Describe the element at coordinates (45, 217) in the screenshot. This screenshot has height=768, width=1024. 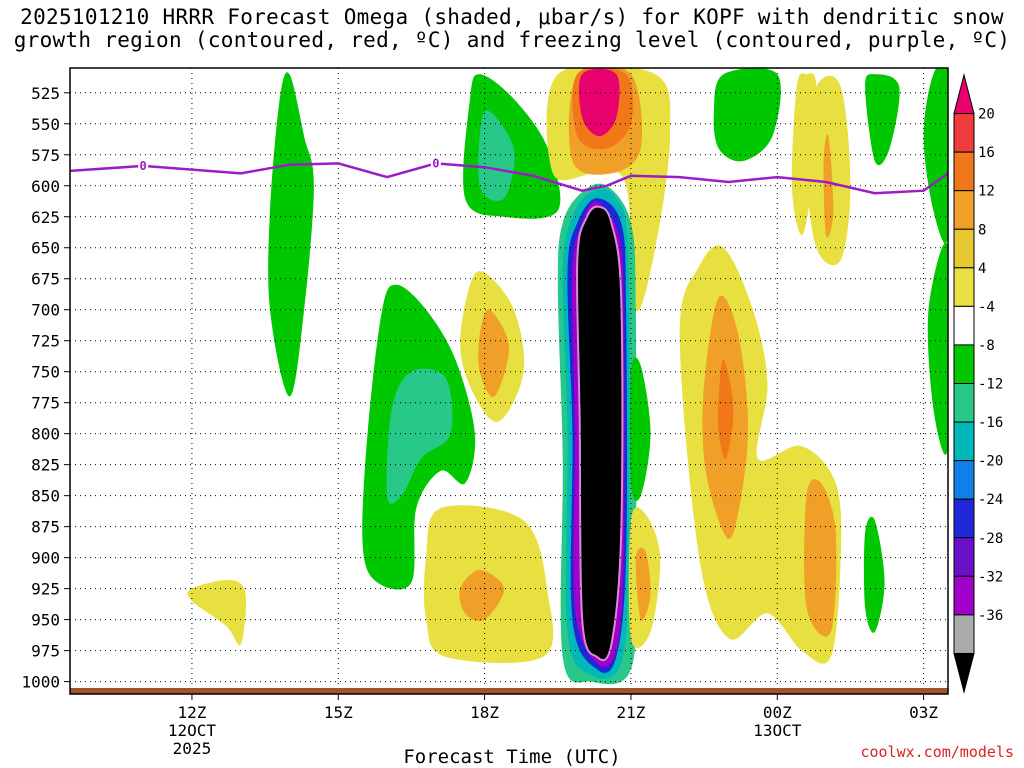
I see `y-tick-label-625: 625` at that location.